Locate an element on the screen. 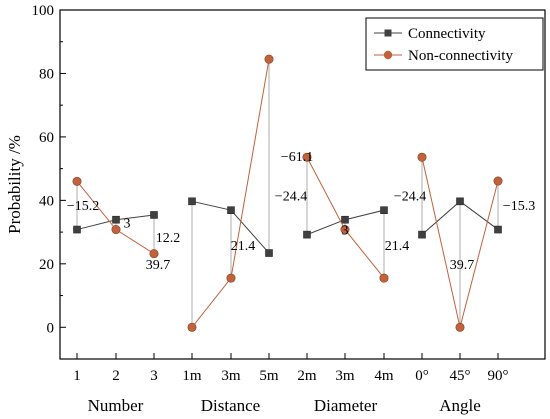 The width and height of the screenshot is (550, 419). y-tick-label: 100 is located at coordinates (43, 11).